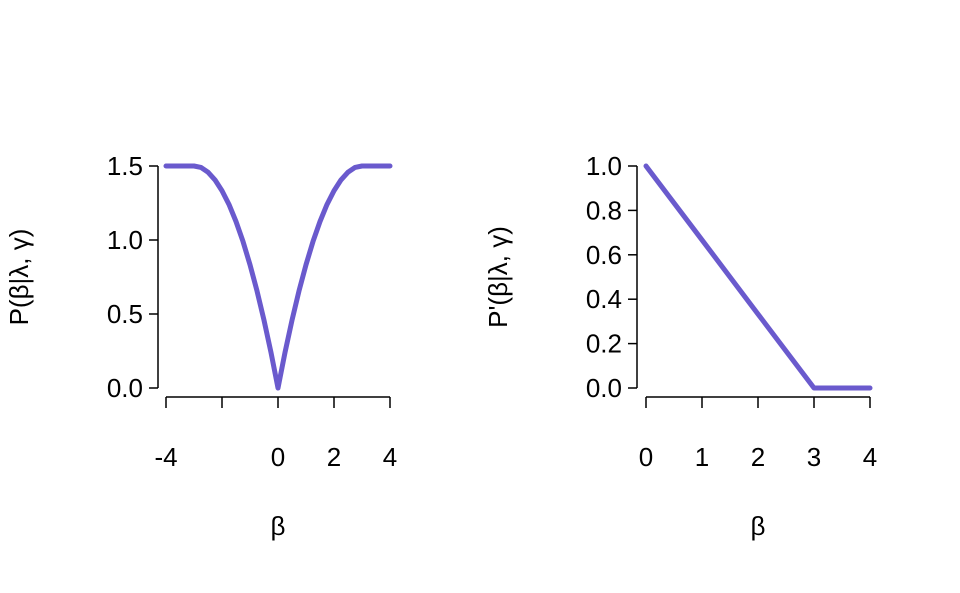  I want to click on y-tick-label: 0.4, so click(604, 299).